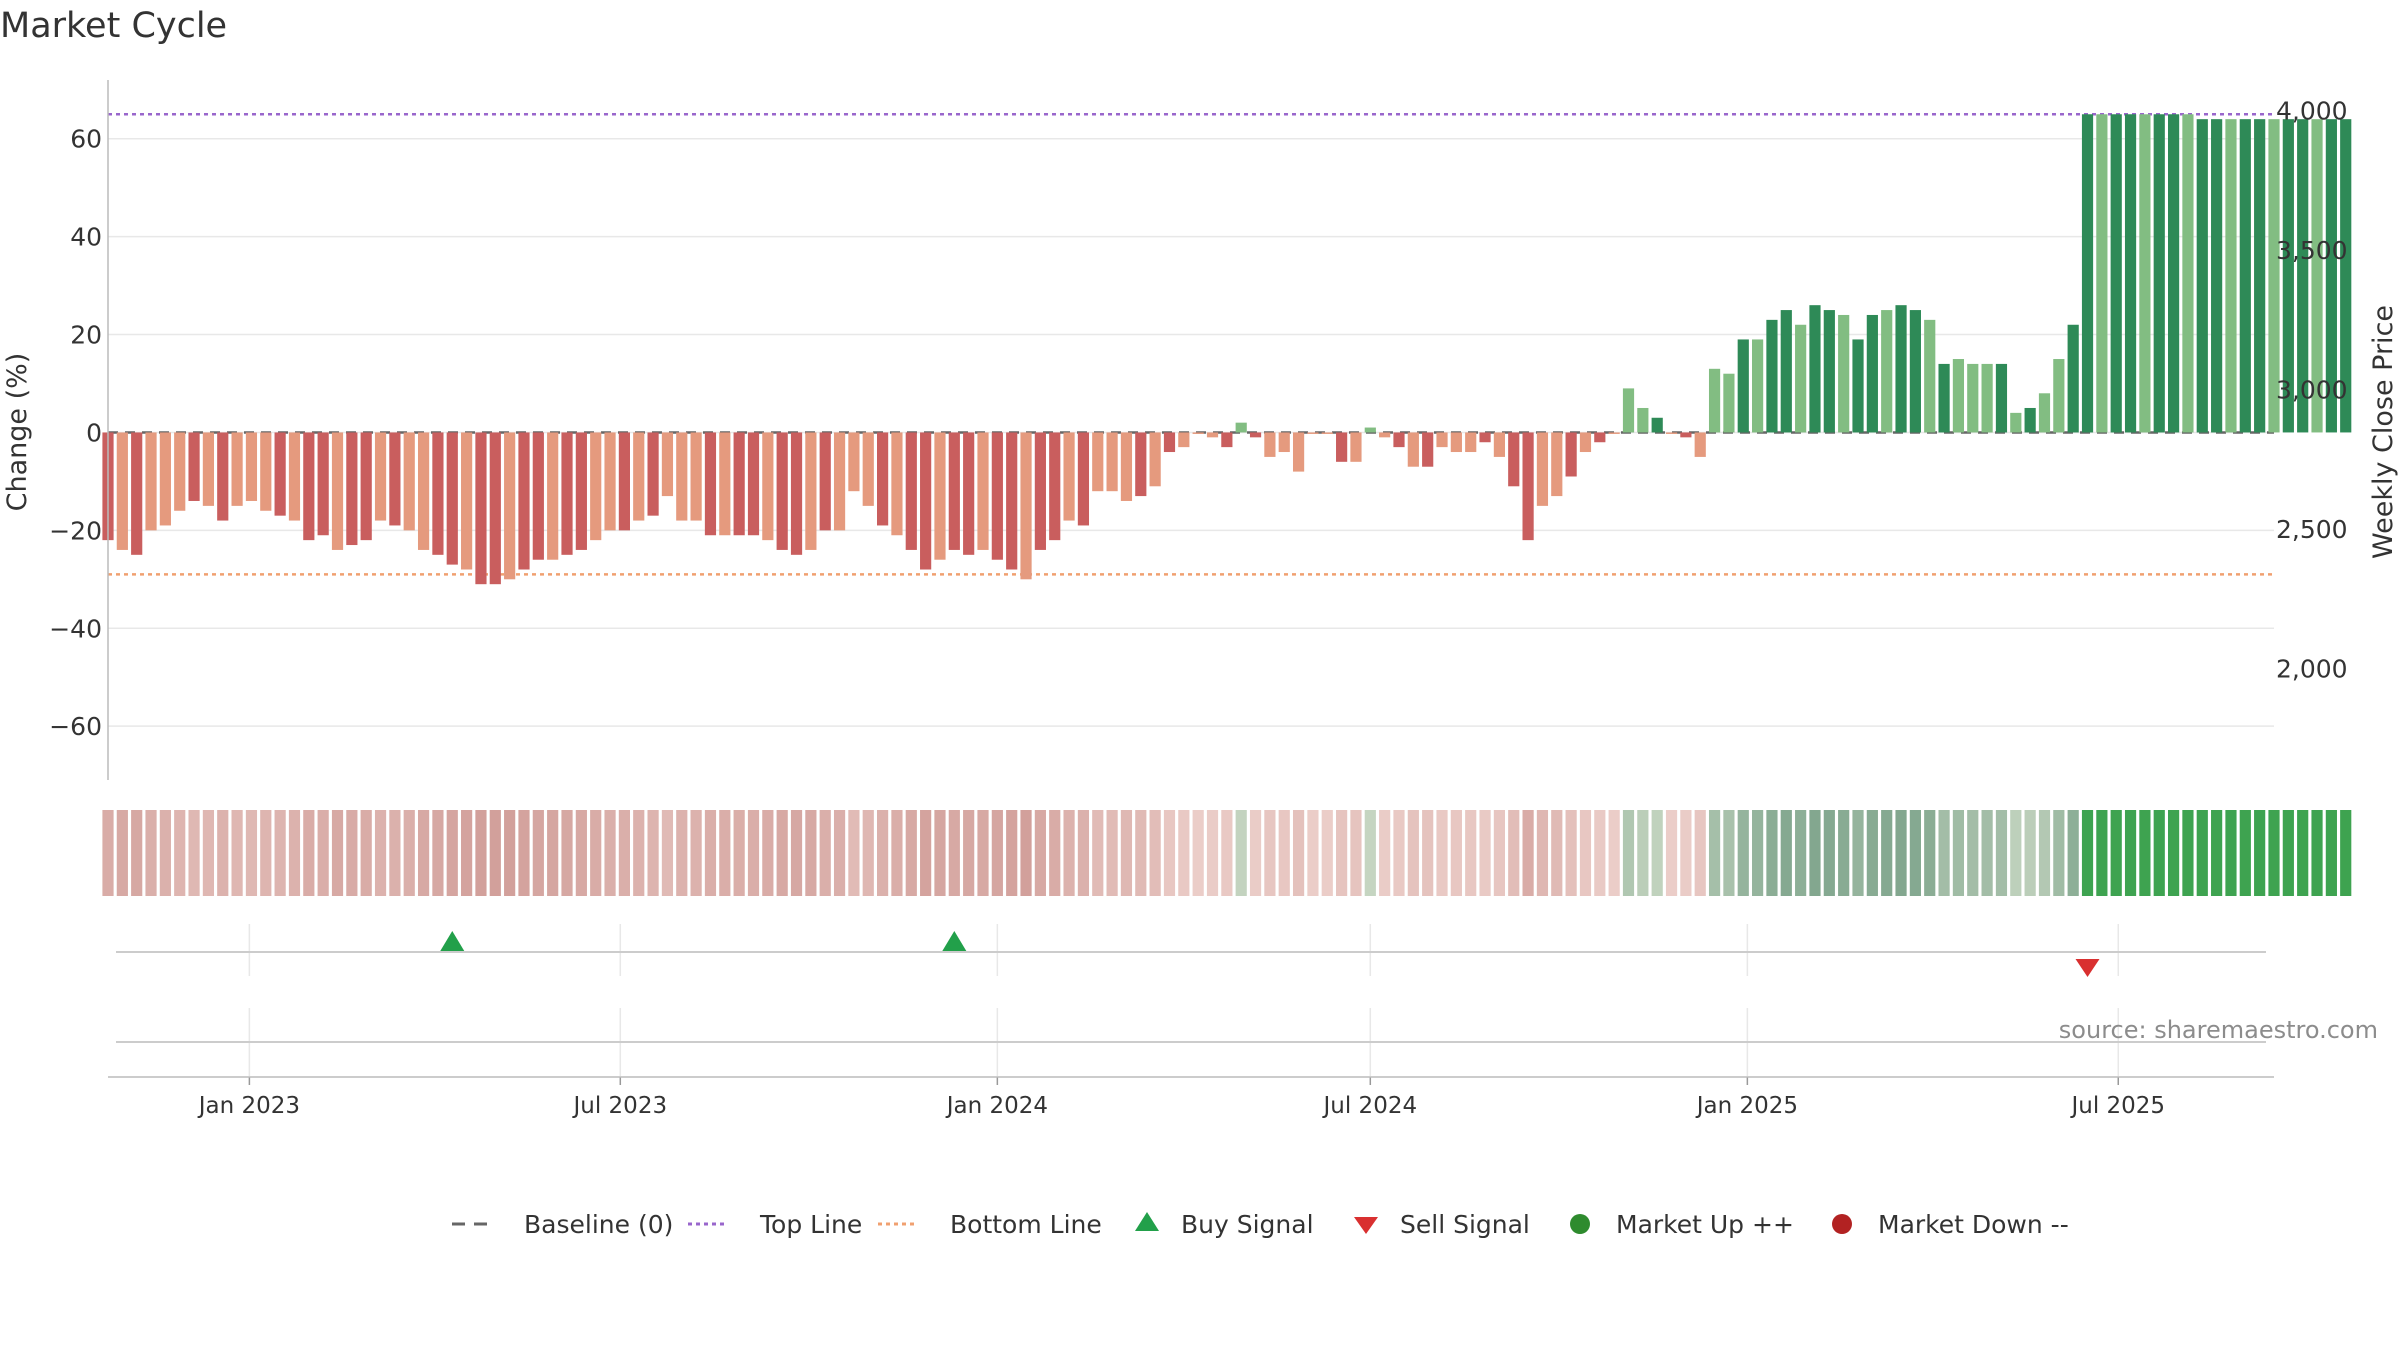 This screenshot has height=1350, width=2400. What do you see at coordinates (2117, 1106) in the screenshot?
I see `x-tick-label: Jul 2025` at bounding box center [2117, 1106].